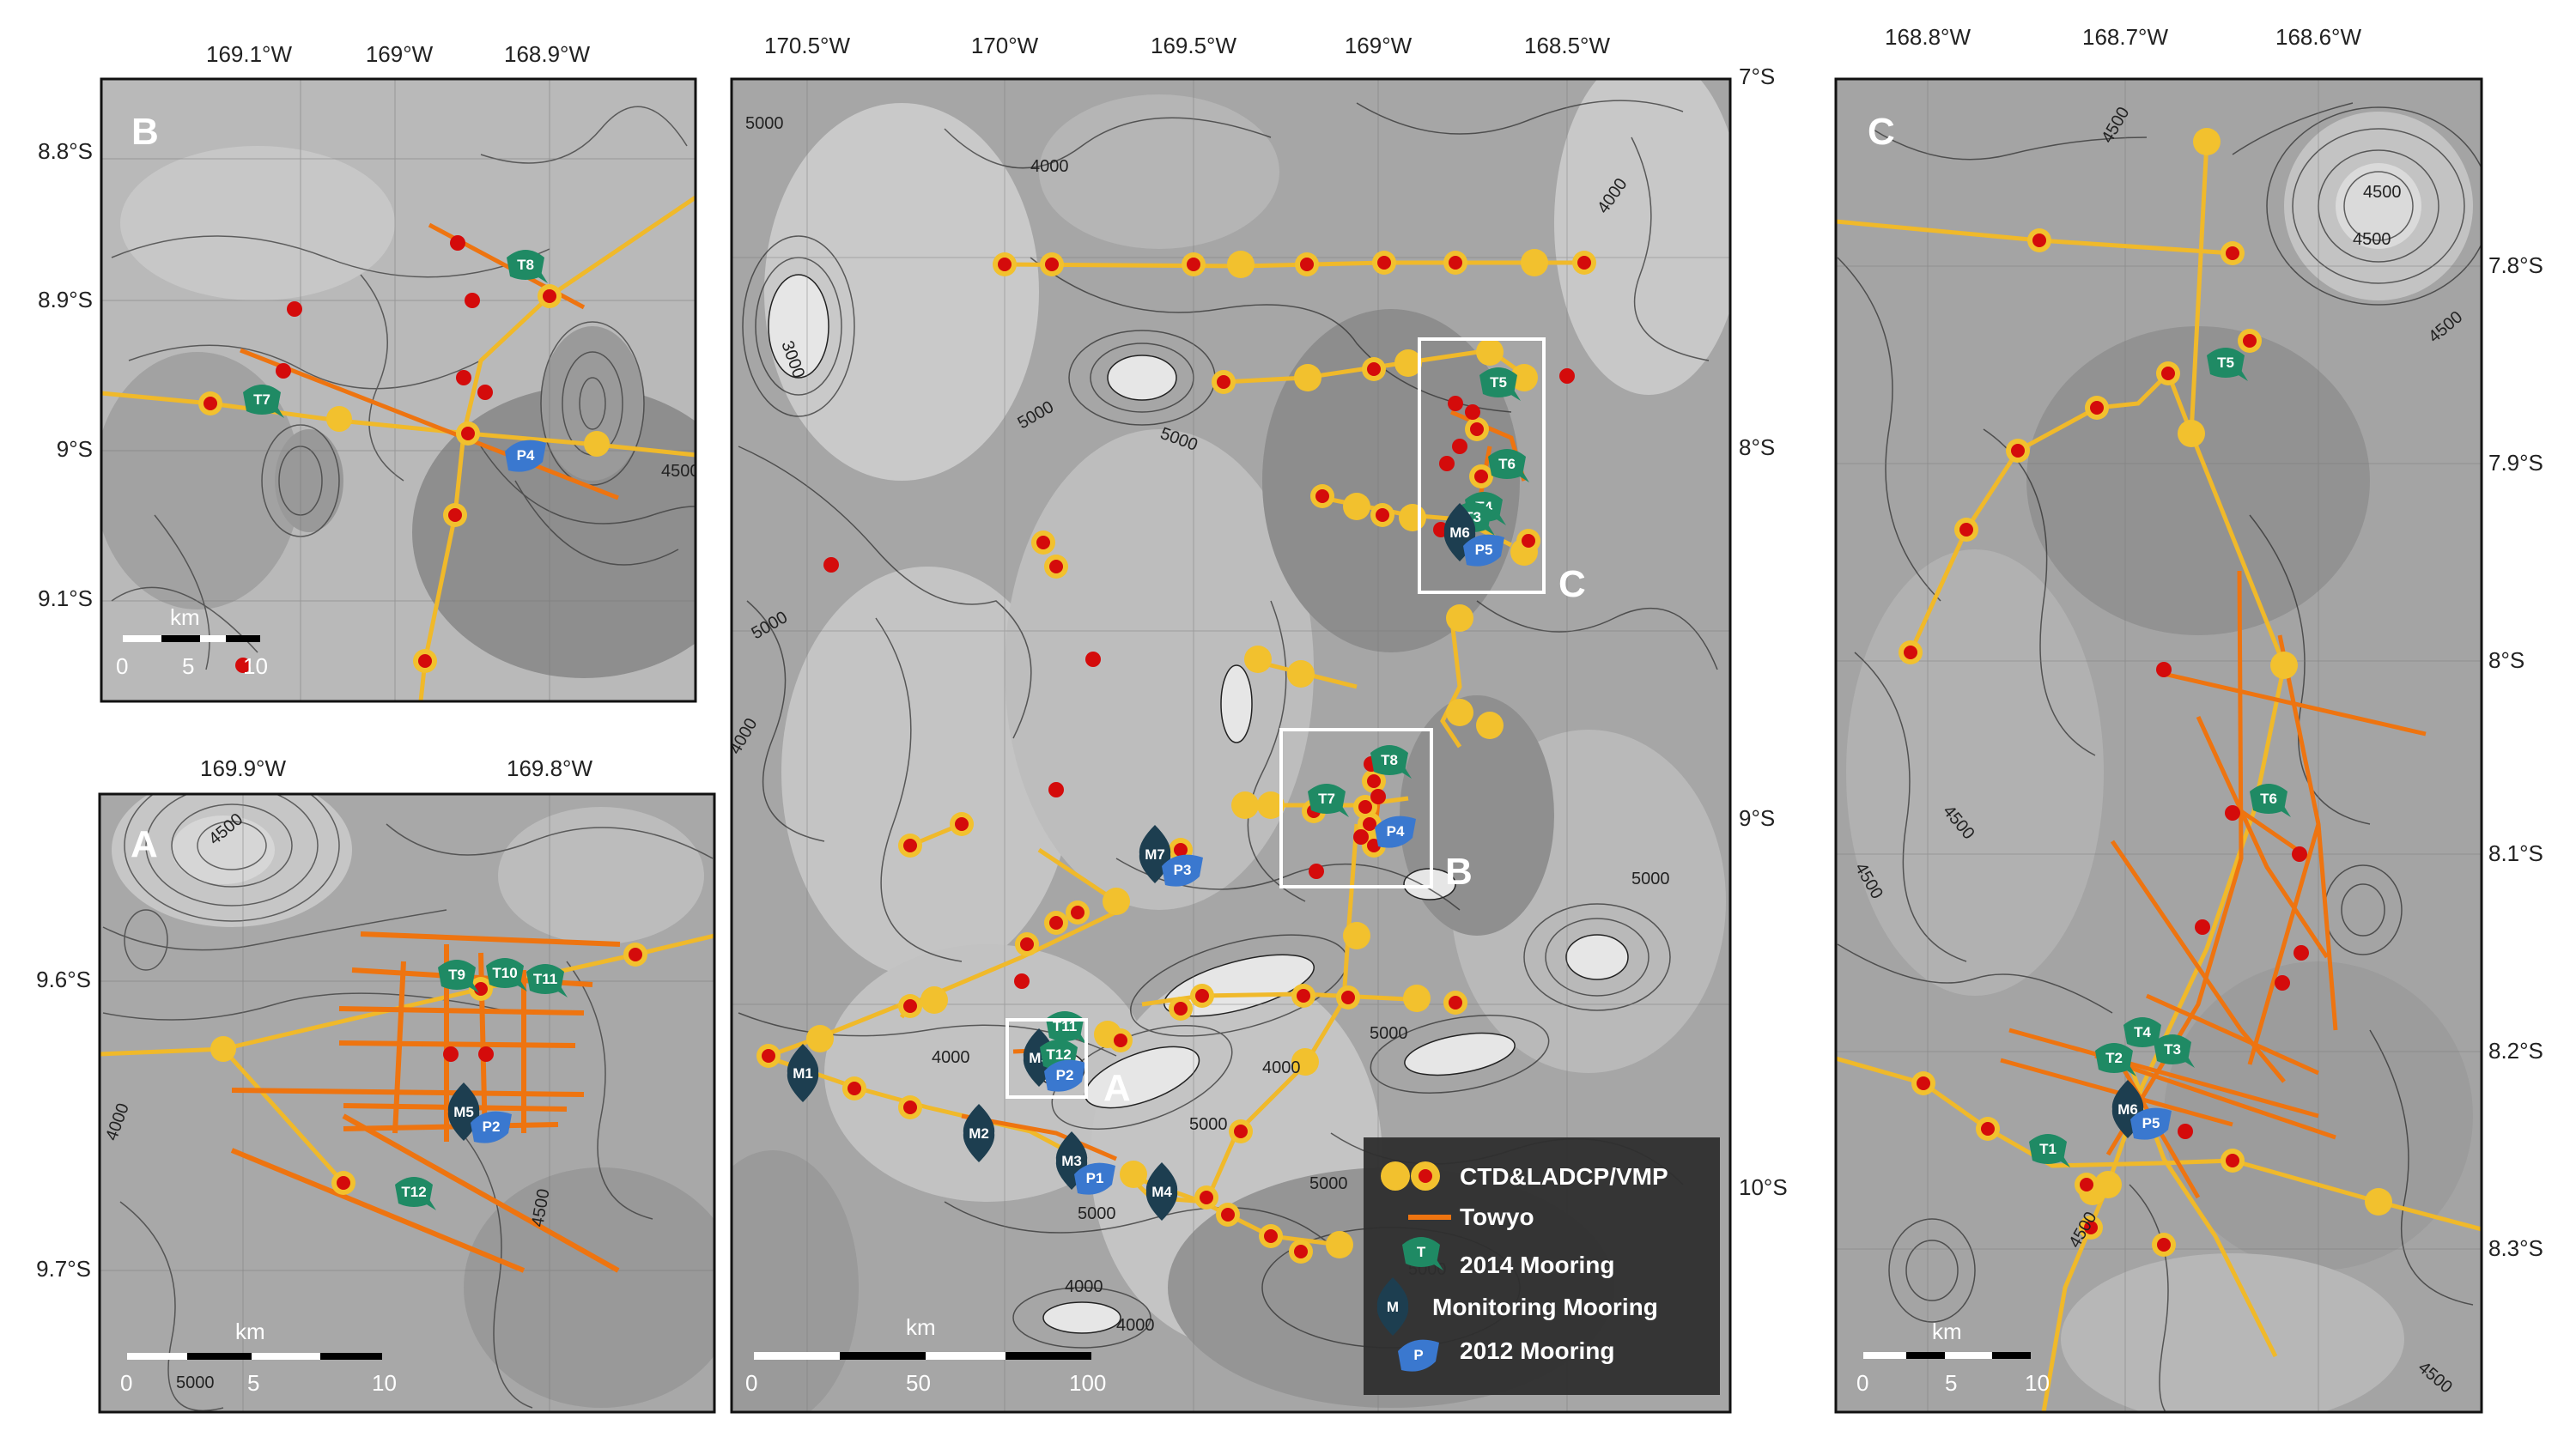  I want to click on mooring-t9-marker: T9, so click(459, 976).